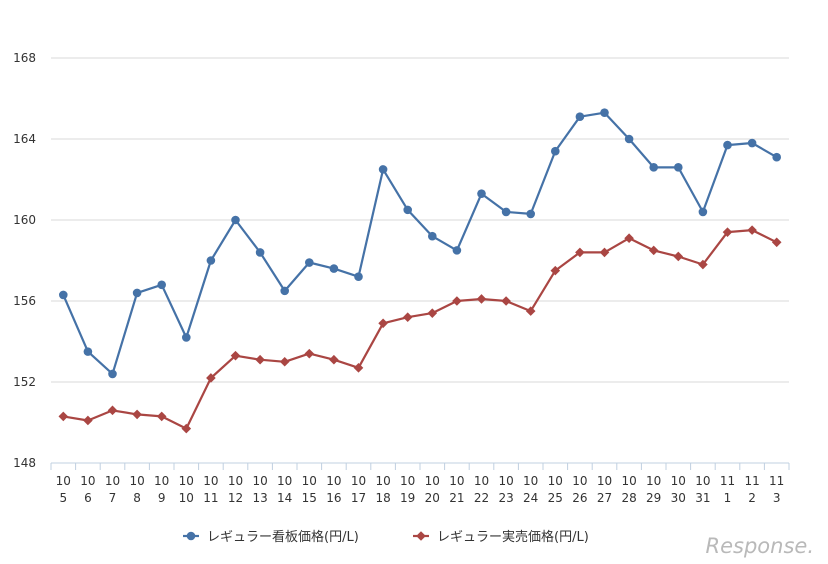 The image size is (828, 564). I want to click on x-tick-label-day: 30, so click(678, 498).